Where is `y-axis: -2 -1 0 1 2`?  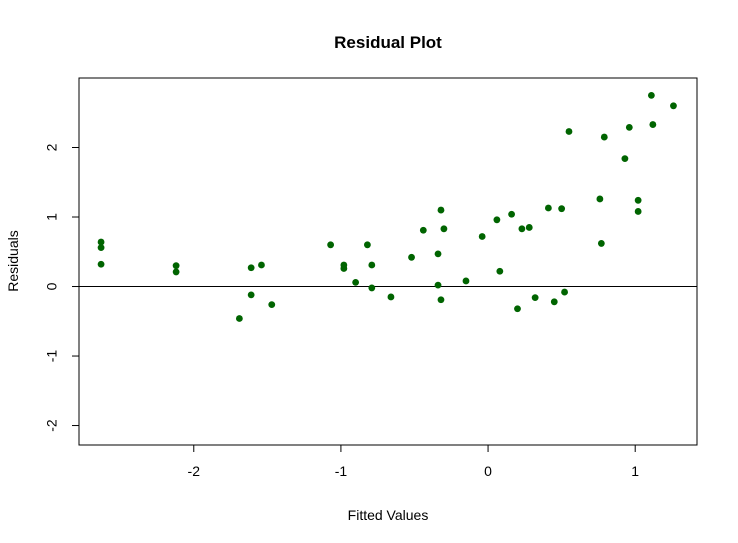
y-axis: -2 -1 0 1 2 is located at coordinates (62, 287).